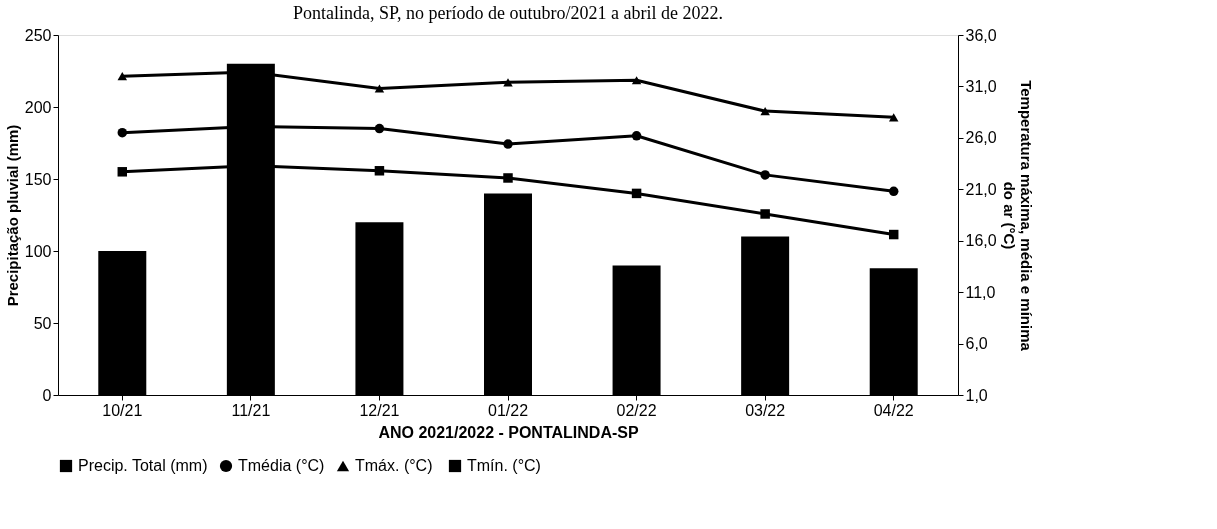  Describe the element at coordinates (508, 432) in the screenshot. I see `x-axis-title: ANO 2021/2022 - PONTALINDA-SP` at that location.